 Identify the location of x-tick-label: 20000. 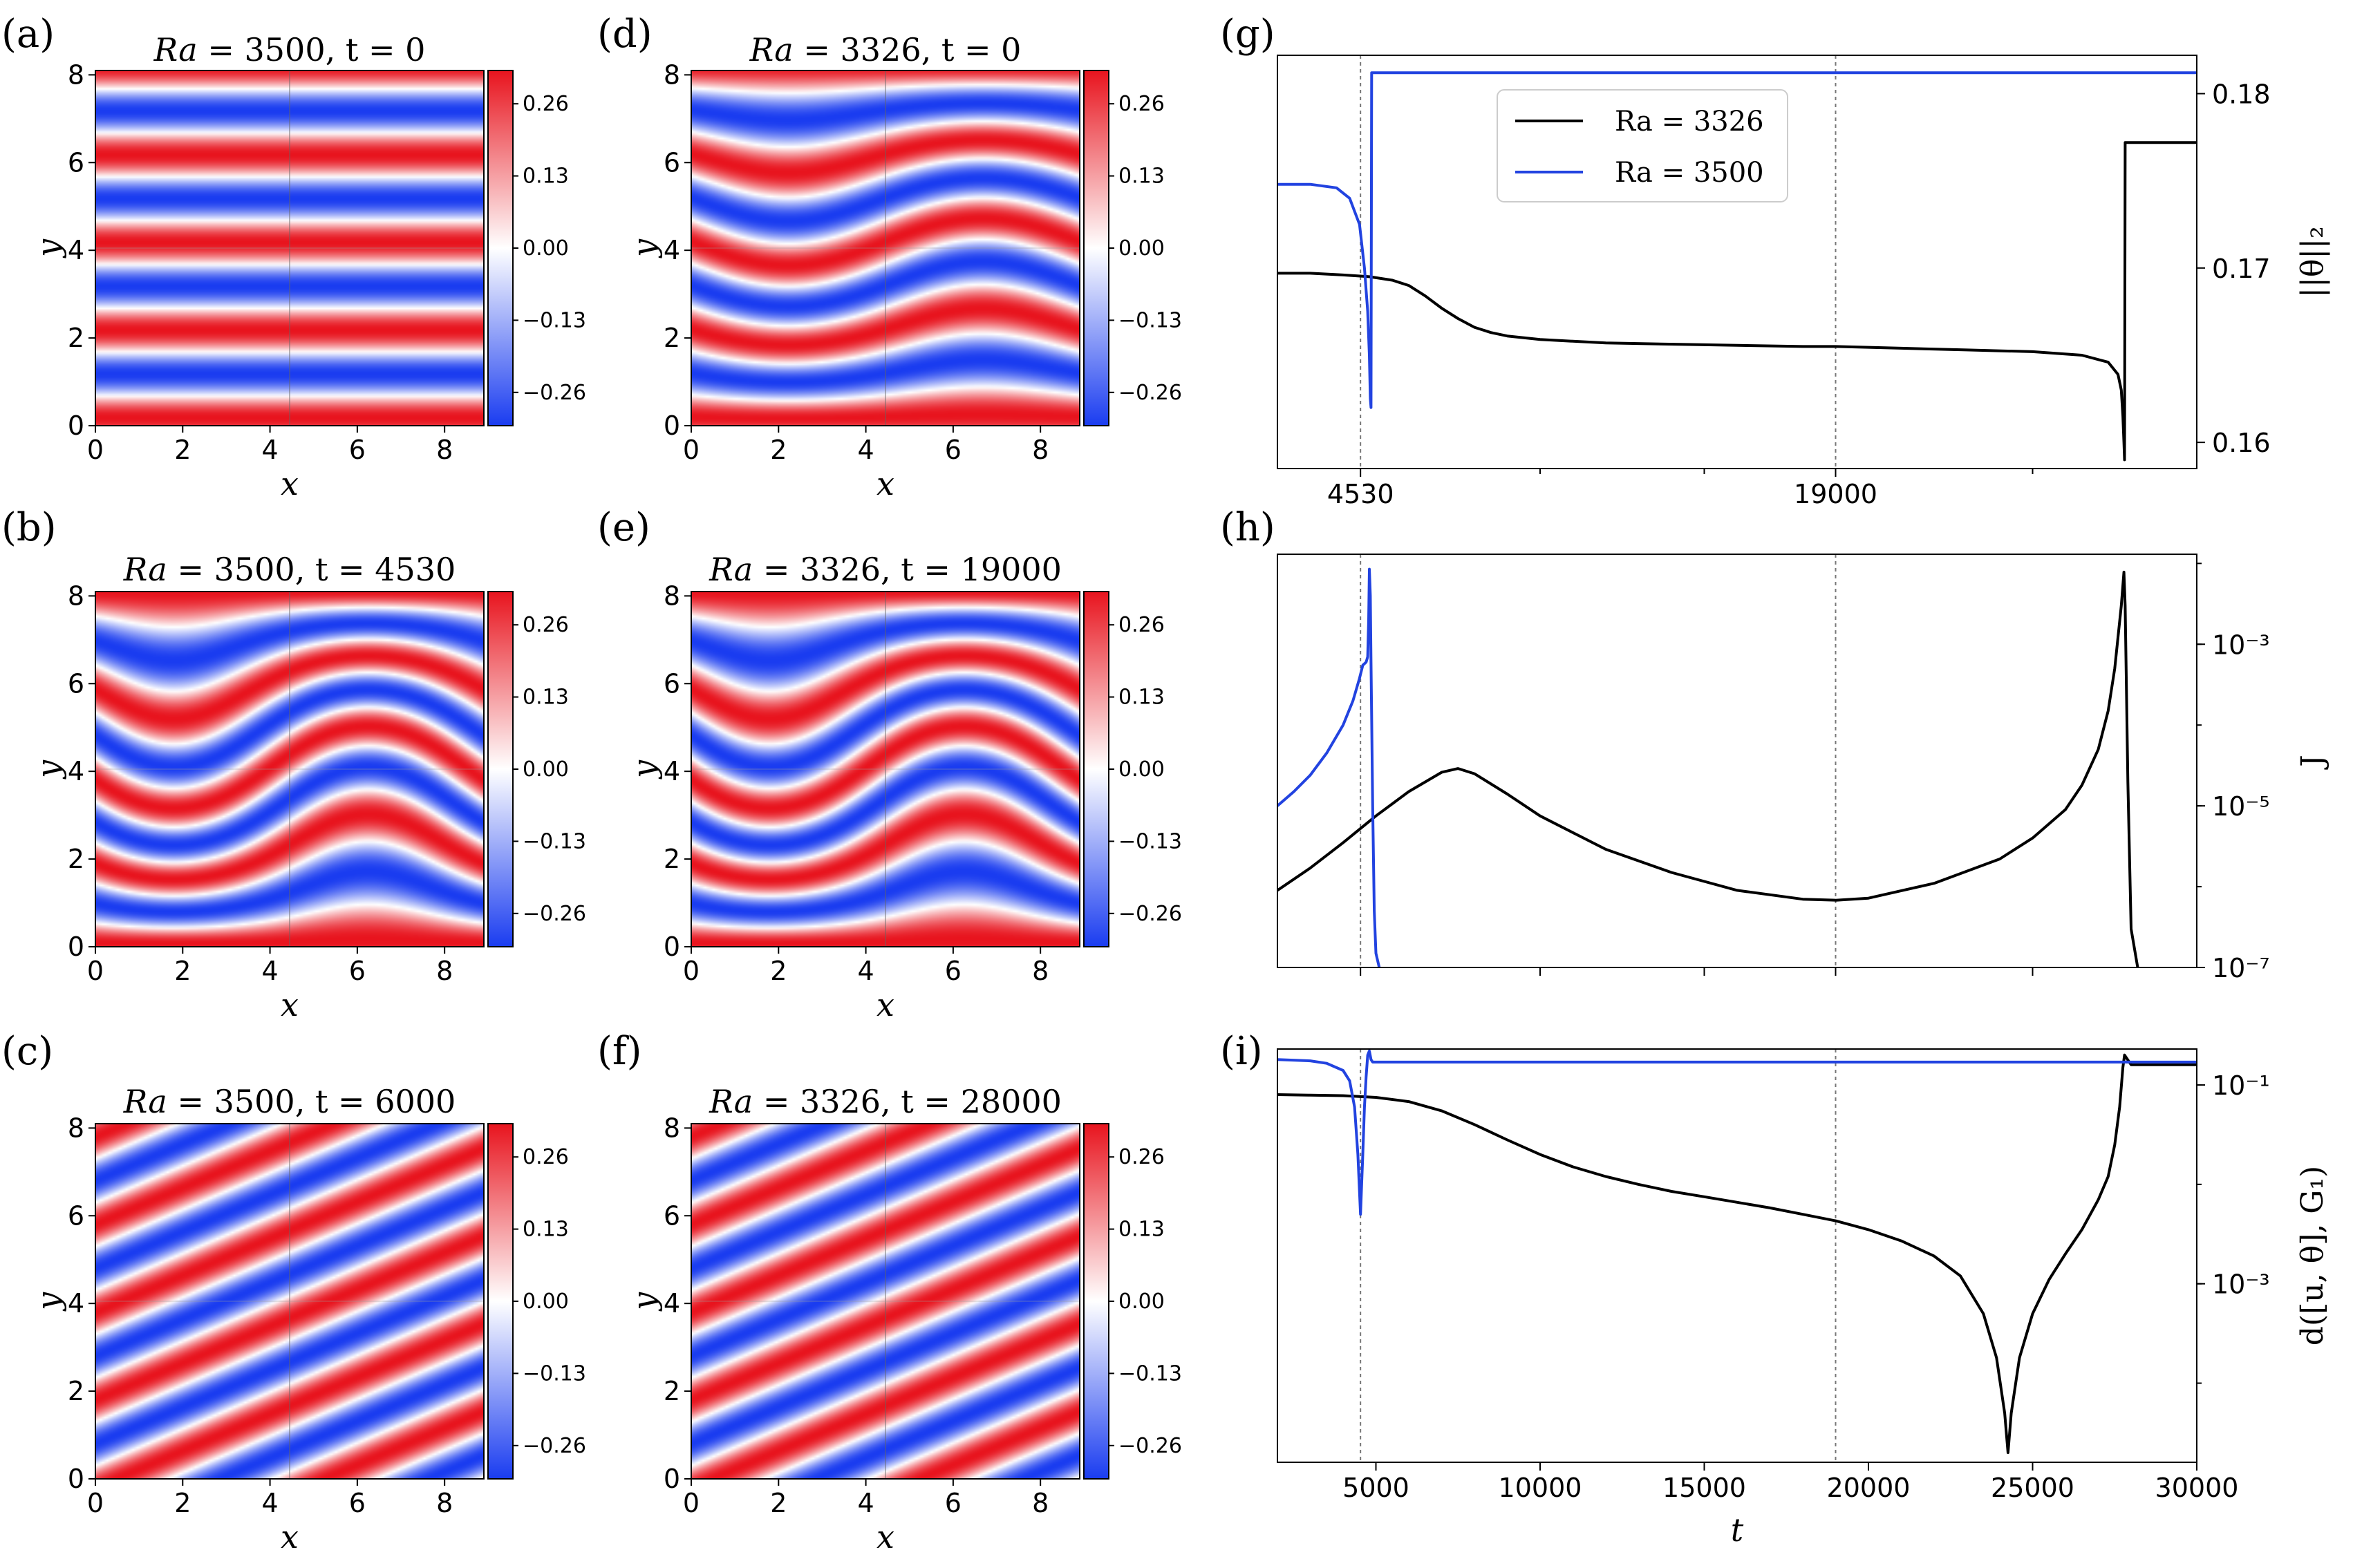
(1869, 1488).